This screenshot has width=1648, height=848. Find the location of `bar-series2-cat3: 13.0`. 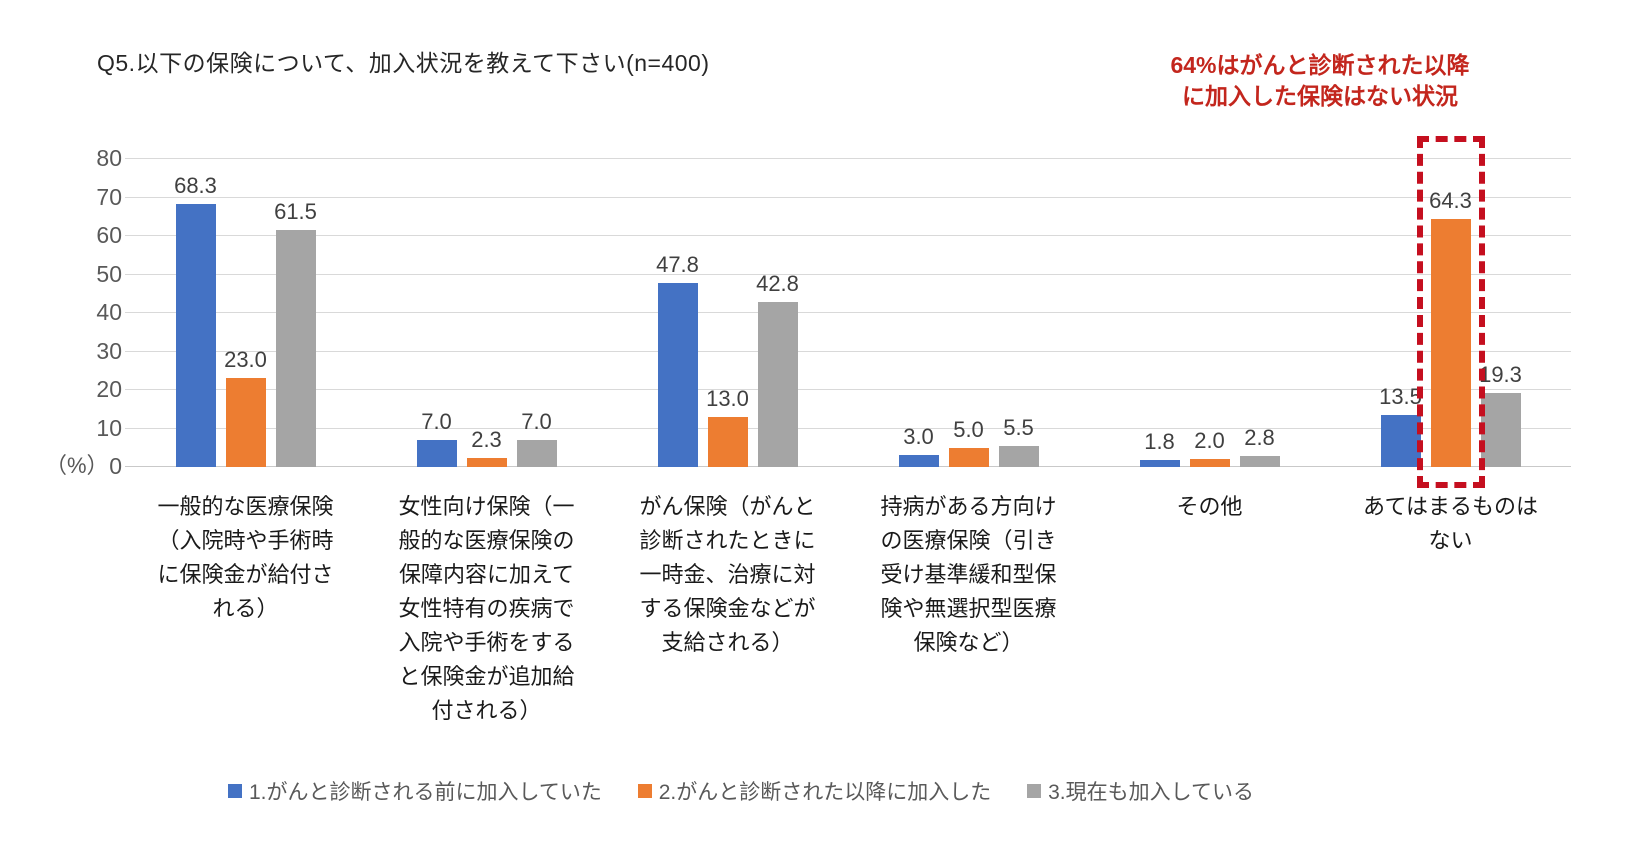

bar-series2-cat3: 13.0 is located at coordinates (727, 426).